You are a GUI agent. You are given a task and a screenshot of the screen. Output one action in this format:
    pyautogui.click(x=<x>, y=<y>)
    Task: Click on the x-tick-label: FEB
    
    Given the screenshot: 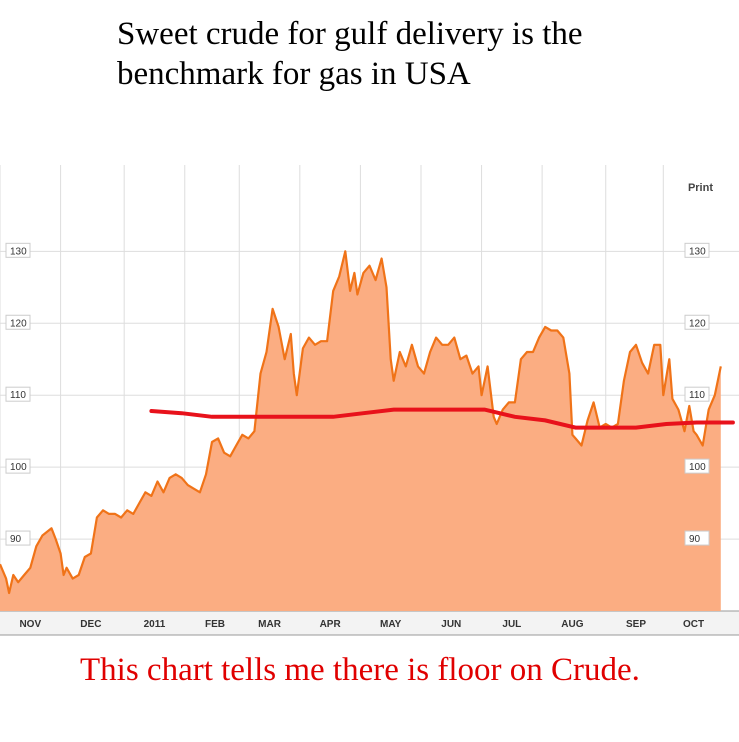 What is the action you would take?
    pyautogui.click(x=215, y=624)
    